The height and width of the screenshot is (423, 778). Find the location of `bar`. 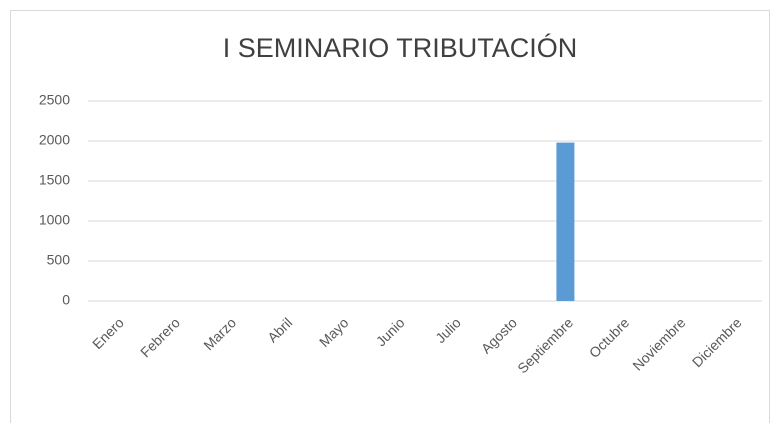

bar is located at coordinates (565, 221).